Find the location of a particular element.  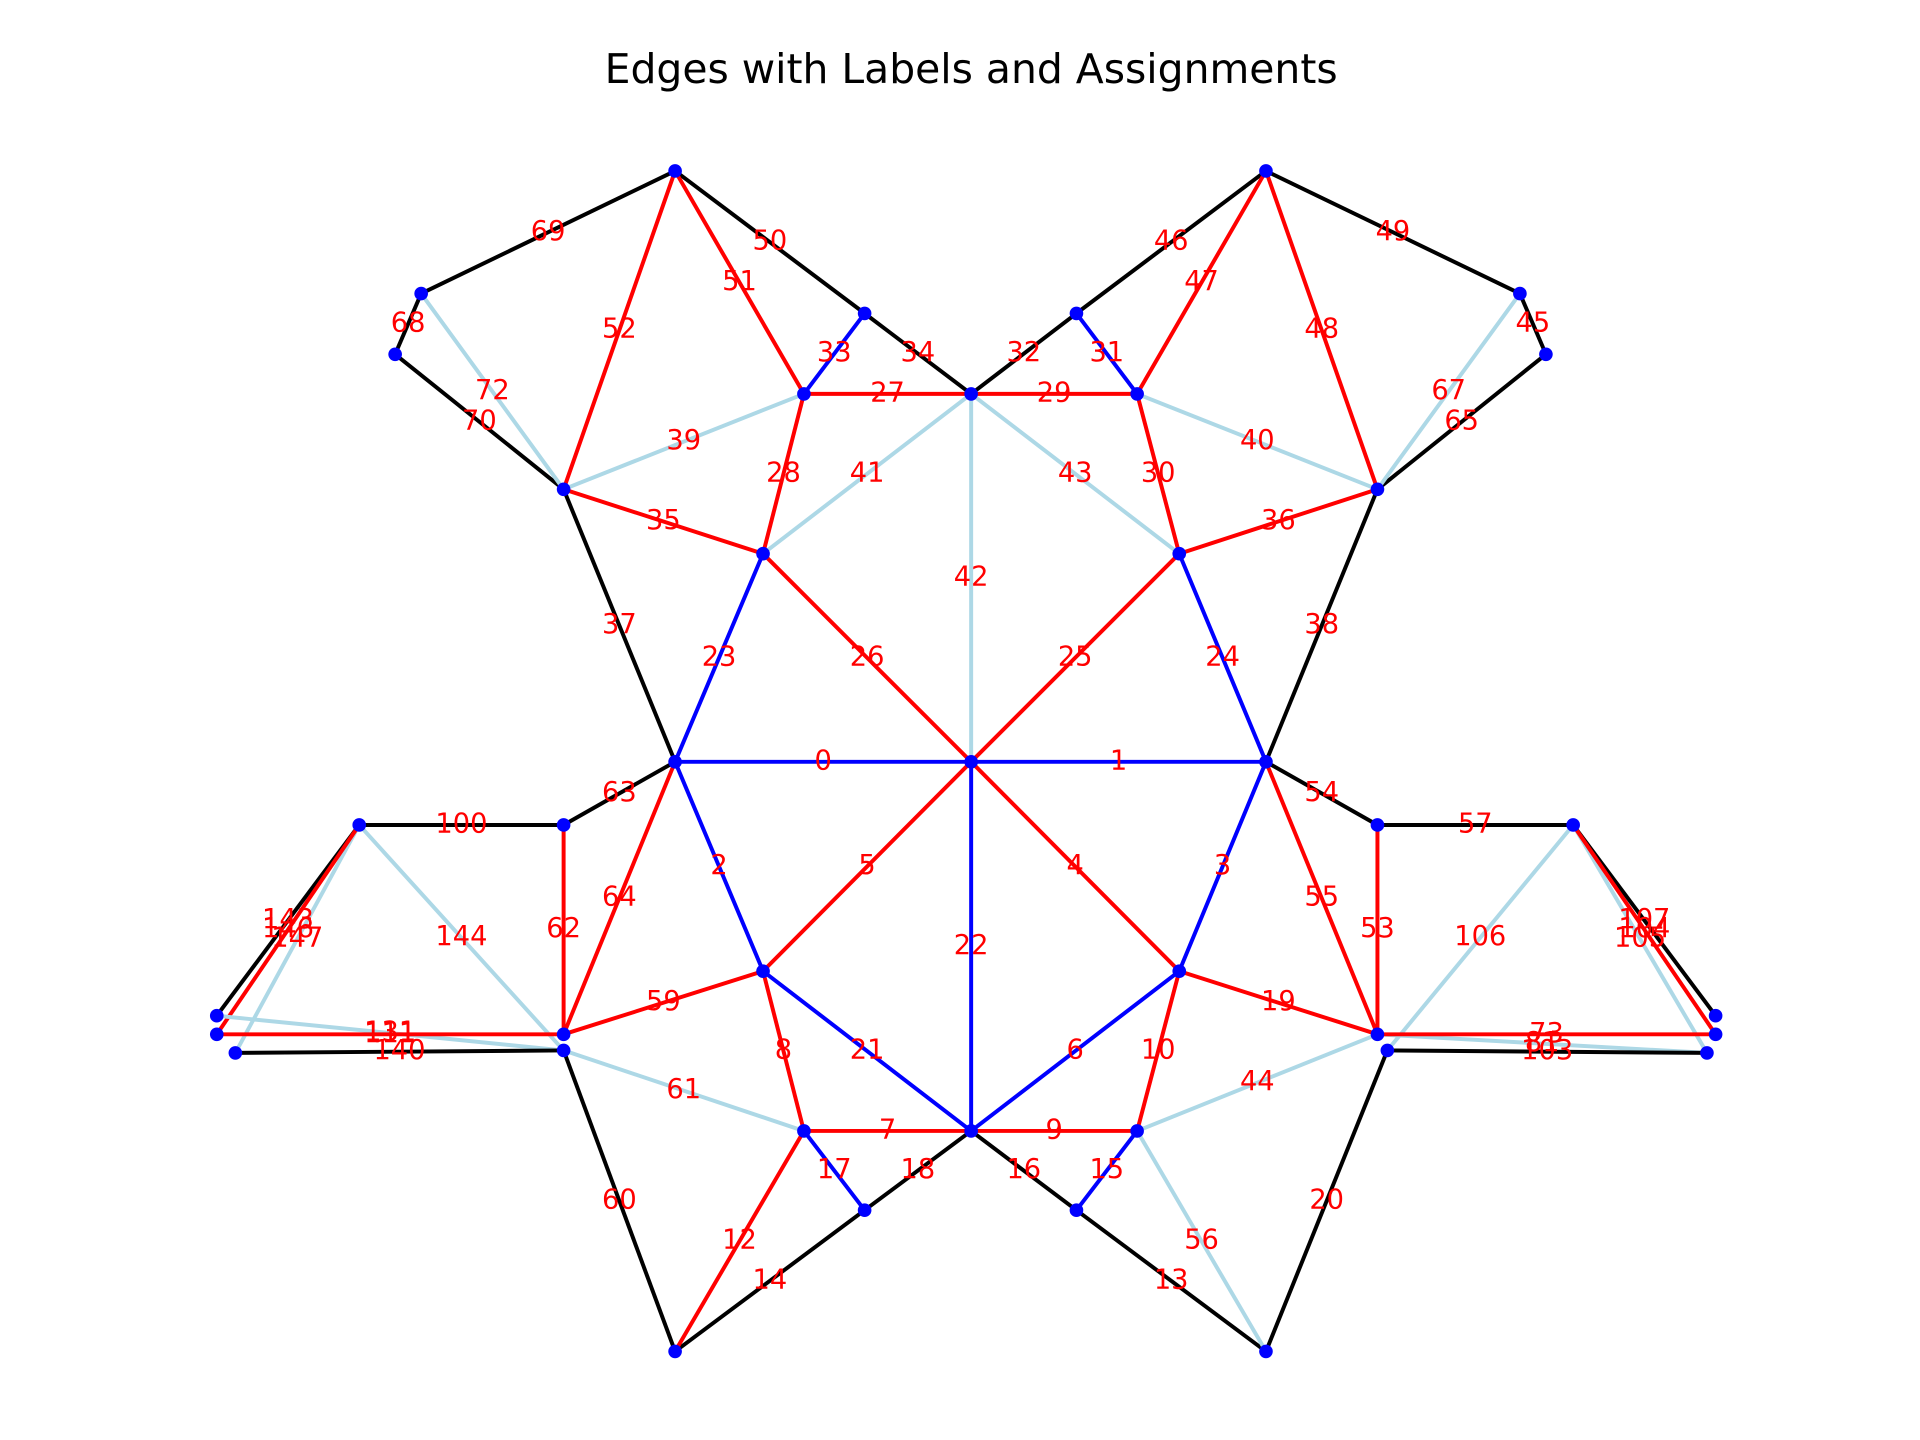

edge-label: 38 is located at coordinates (1321, 624).